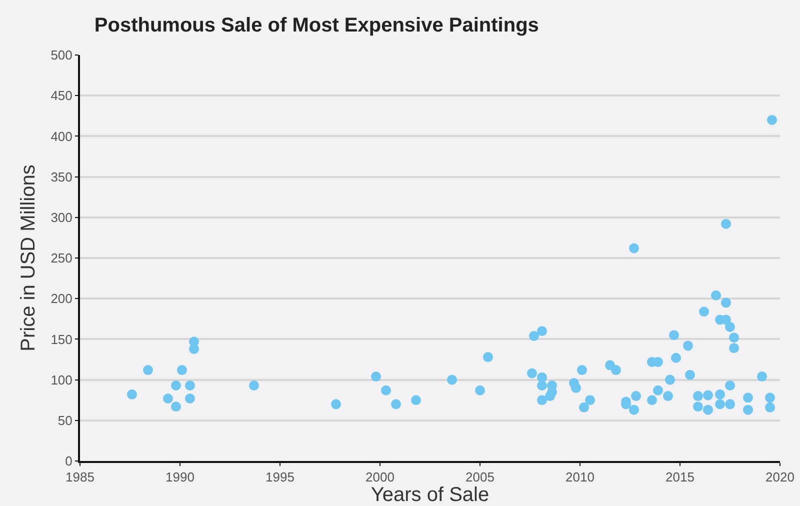  I want to click on y-tick-label: 450, so click(61, 96).